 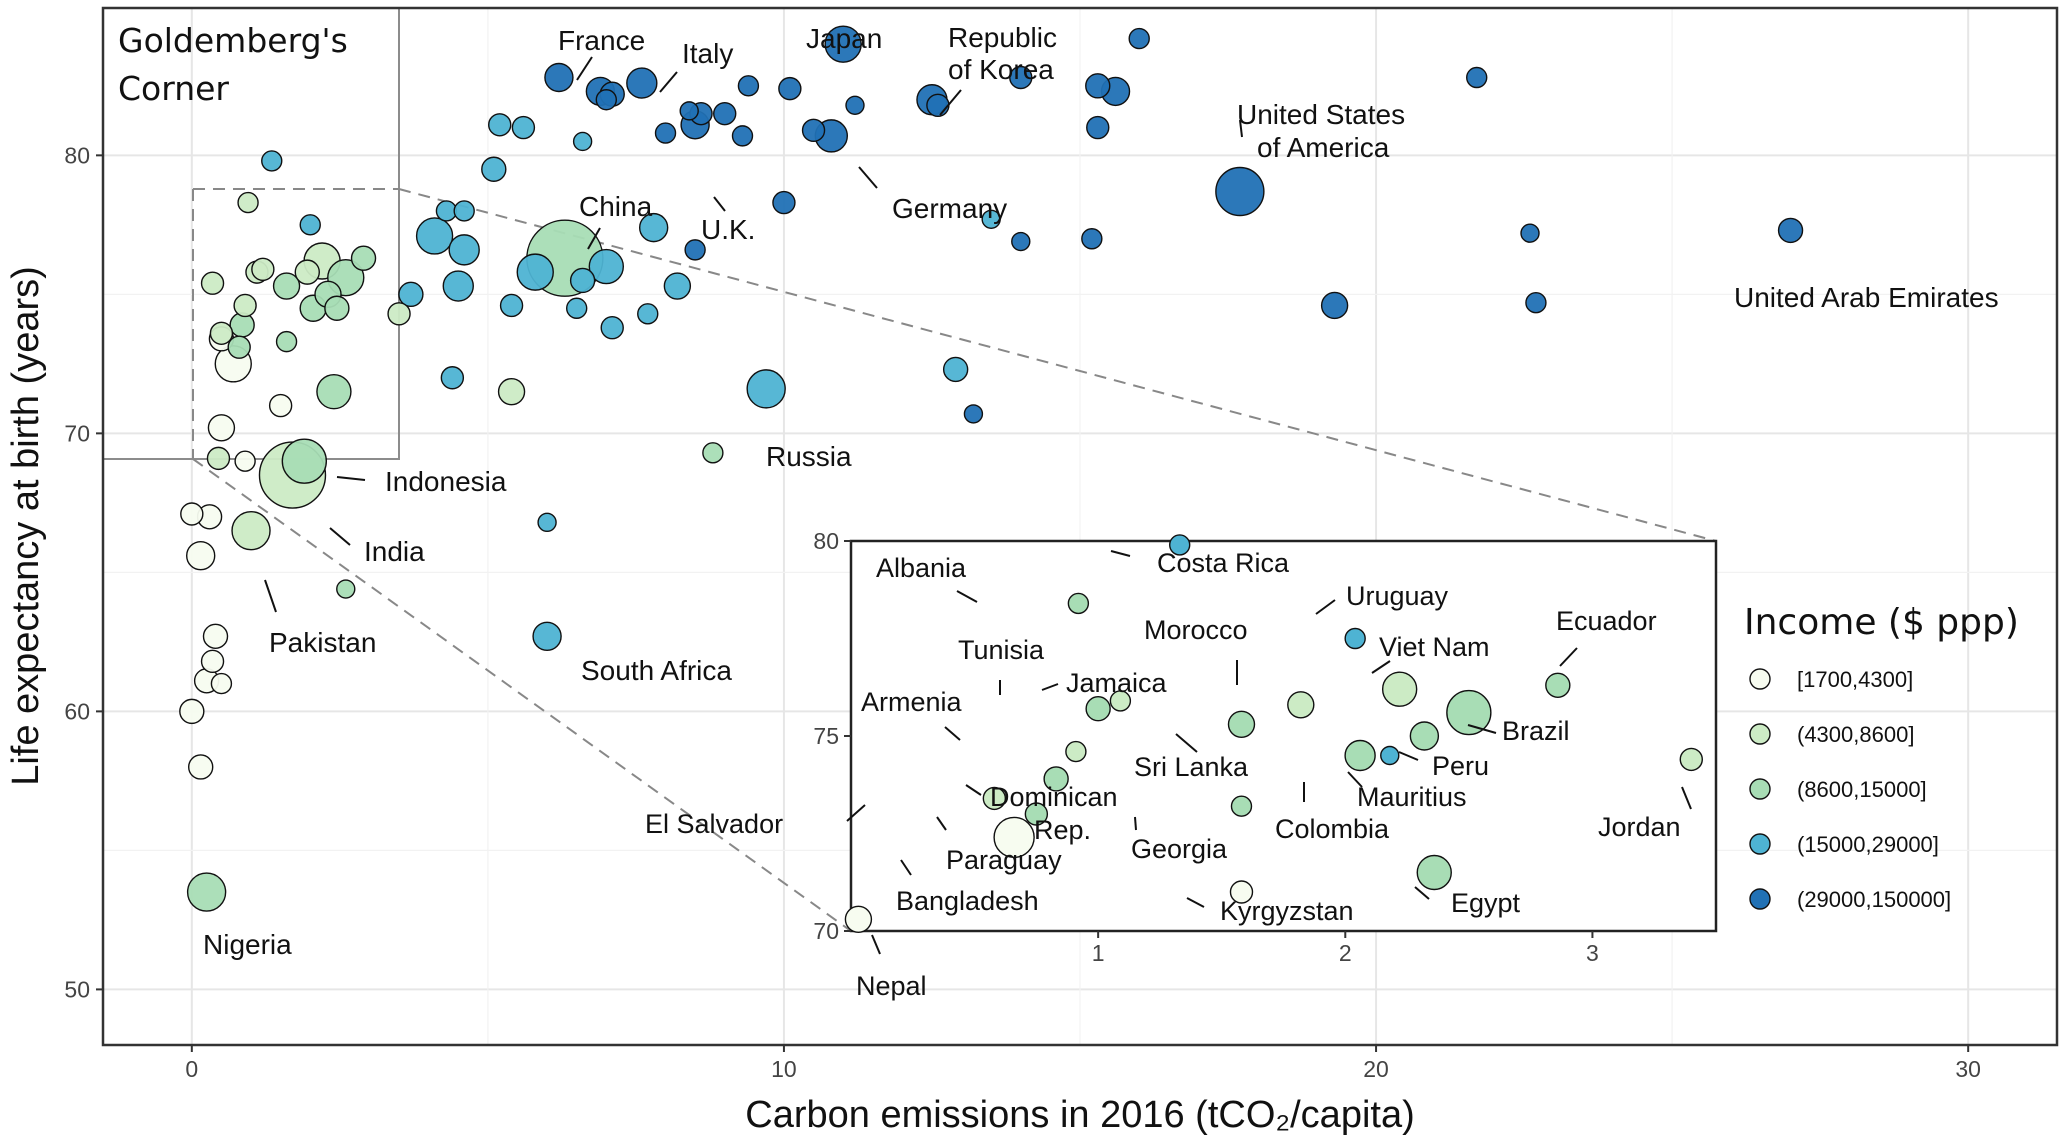 What do you see at coordinates (1855, 734) in the screenshot?
I see `legend-label: (4300,8600]` at bounding box center [1855, 734].